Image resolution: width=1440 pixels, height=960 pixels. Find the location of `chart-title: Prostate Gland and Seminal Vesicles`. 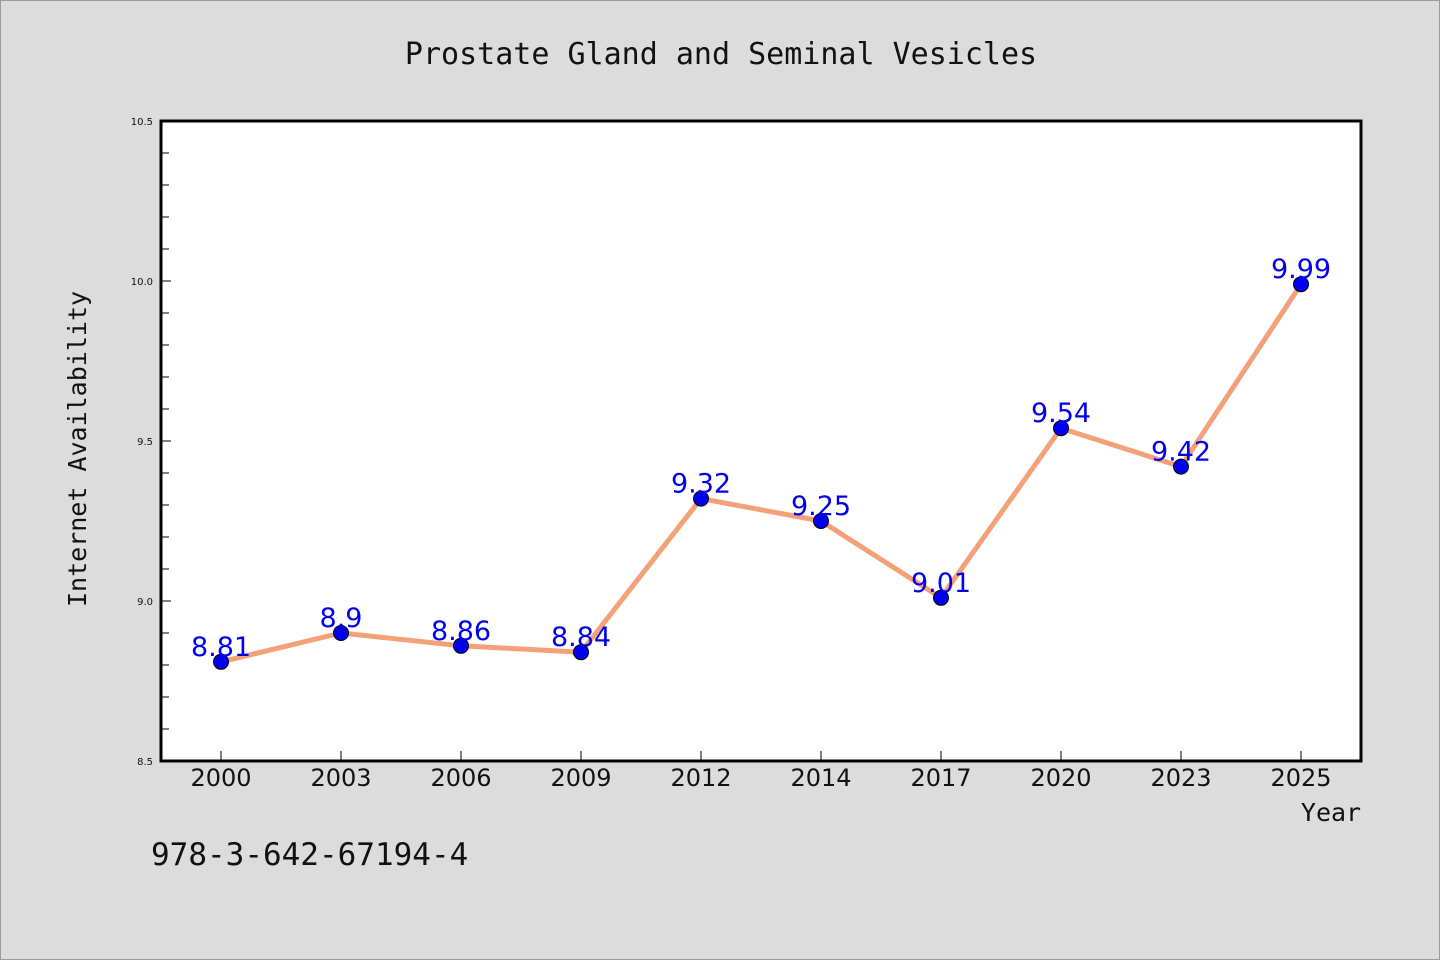

chart-title: Prostate Gland and Seminal Vesicles is located at coordinates (721, 54).